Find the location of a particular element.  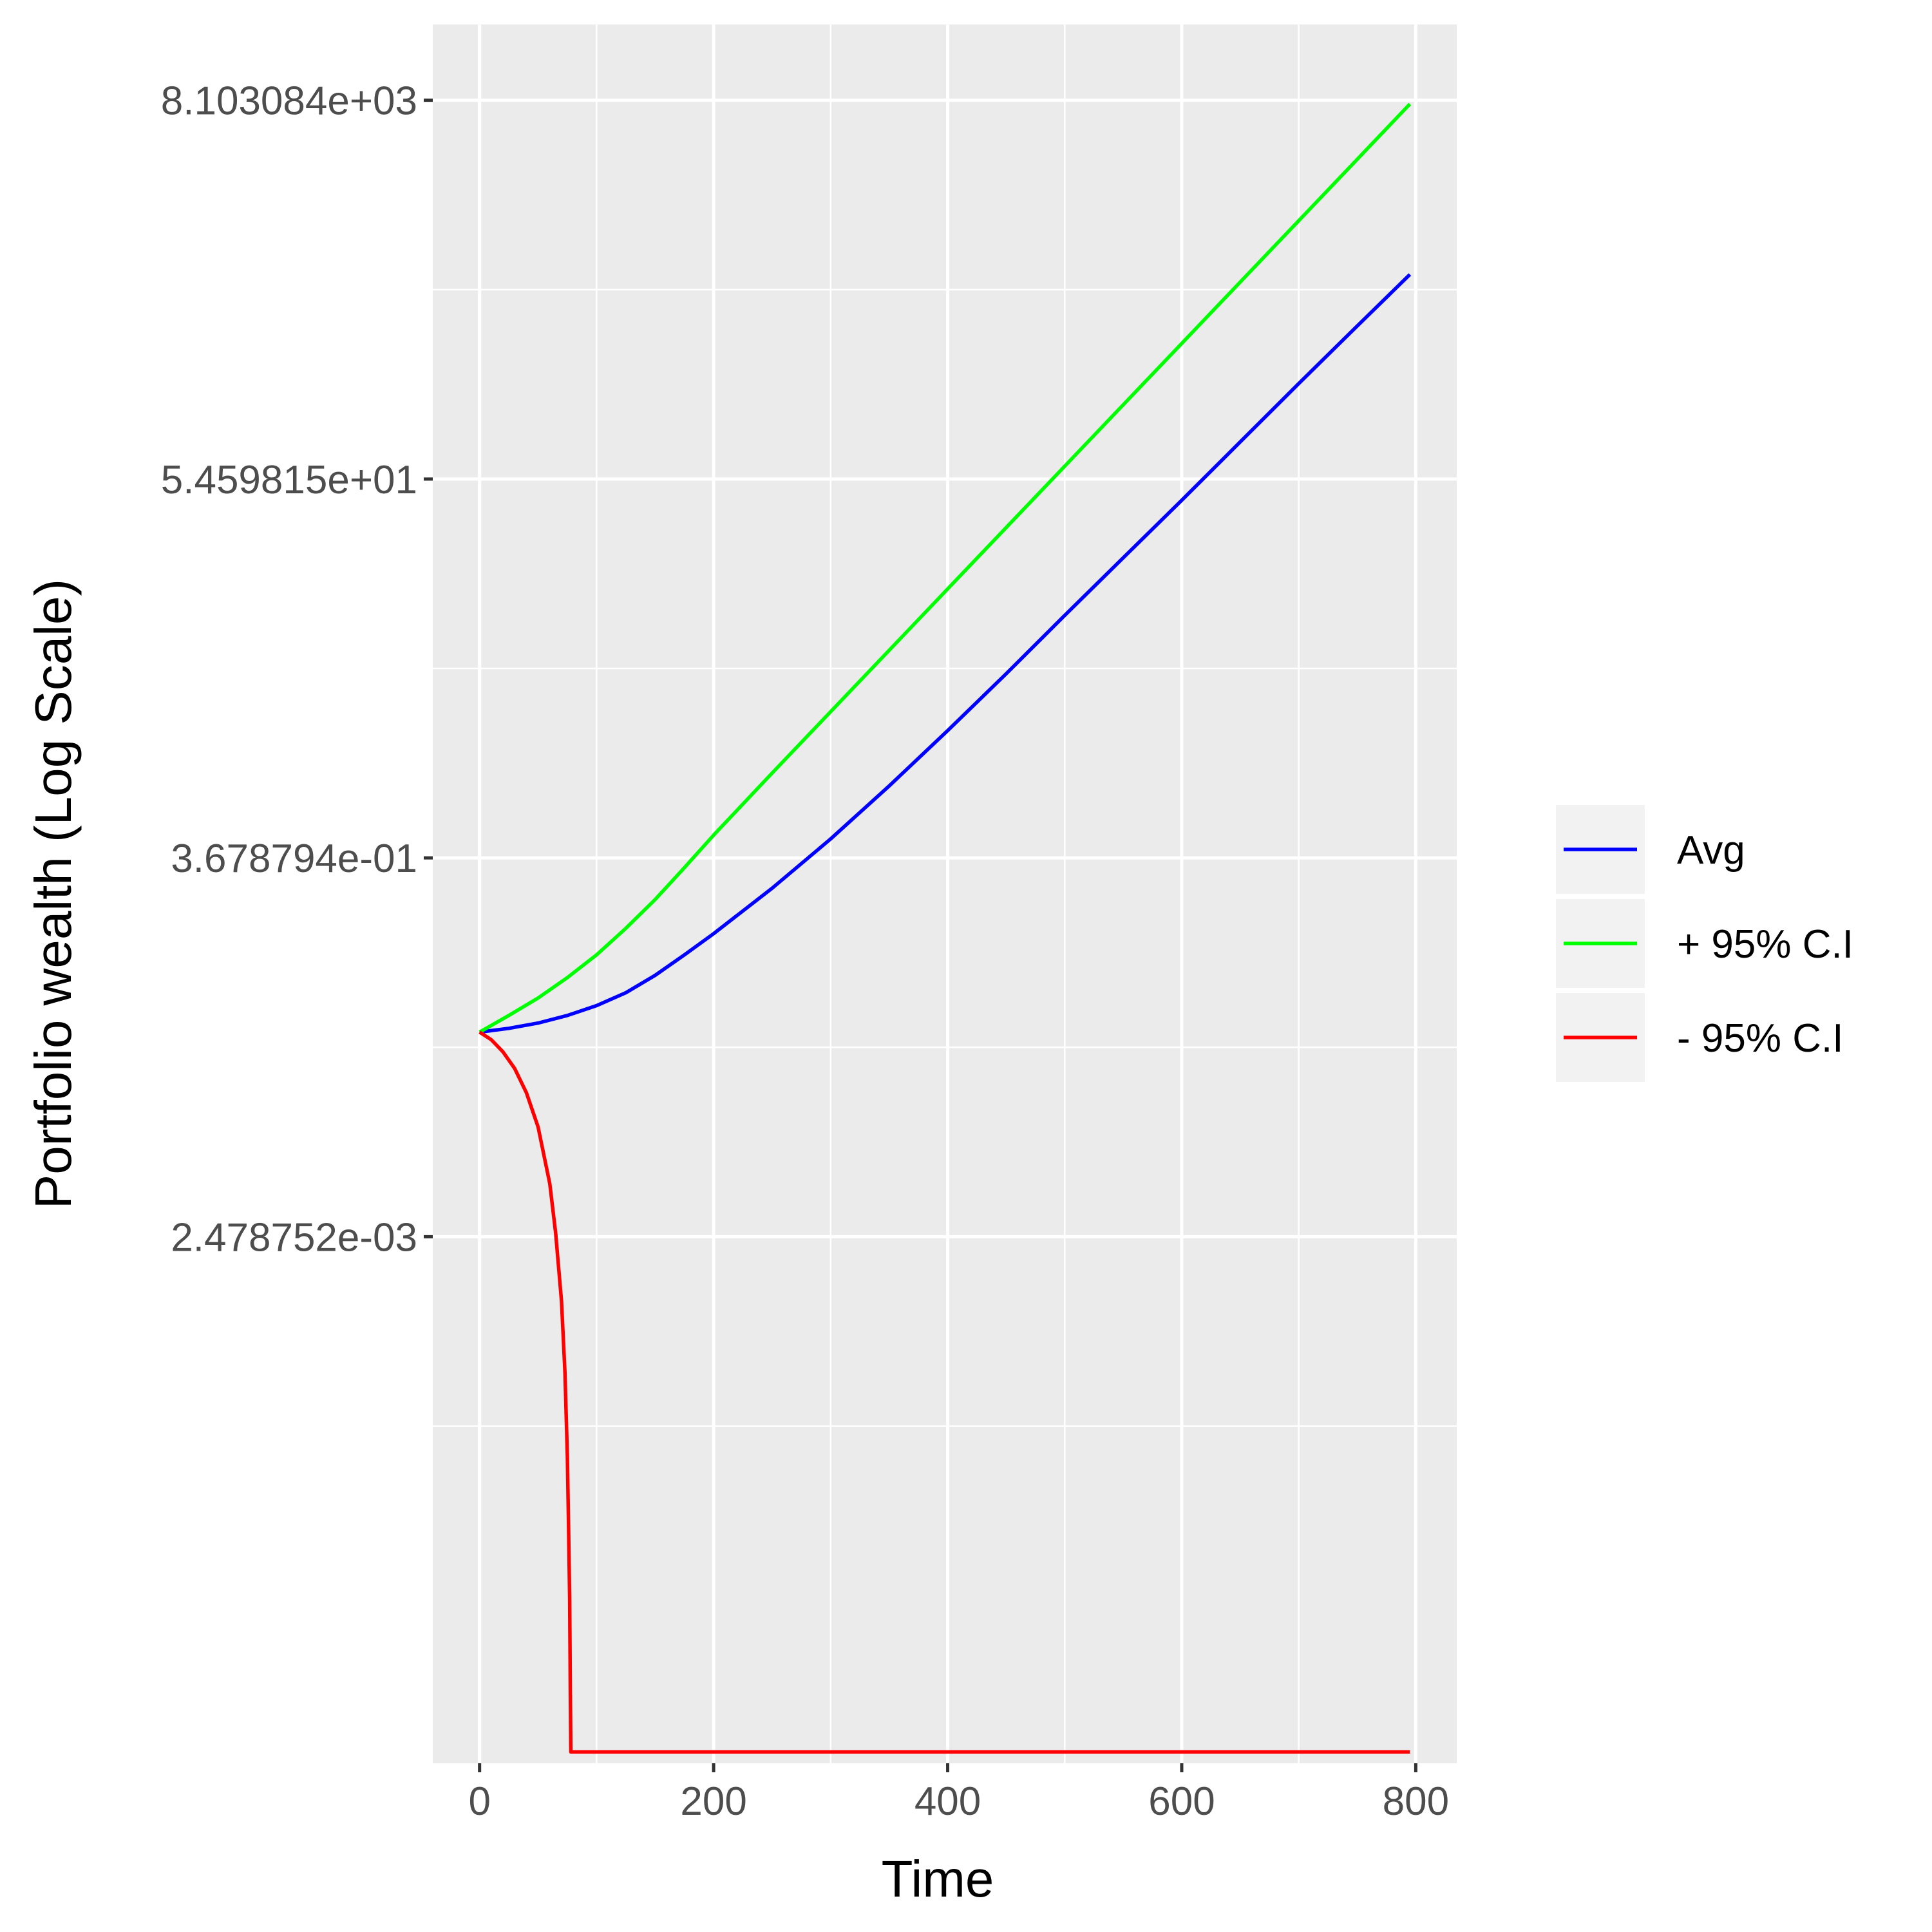

legend-label: - 95% C.I is located at coordinates (1760, 1038).